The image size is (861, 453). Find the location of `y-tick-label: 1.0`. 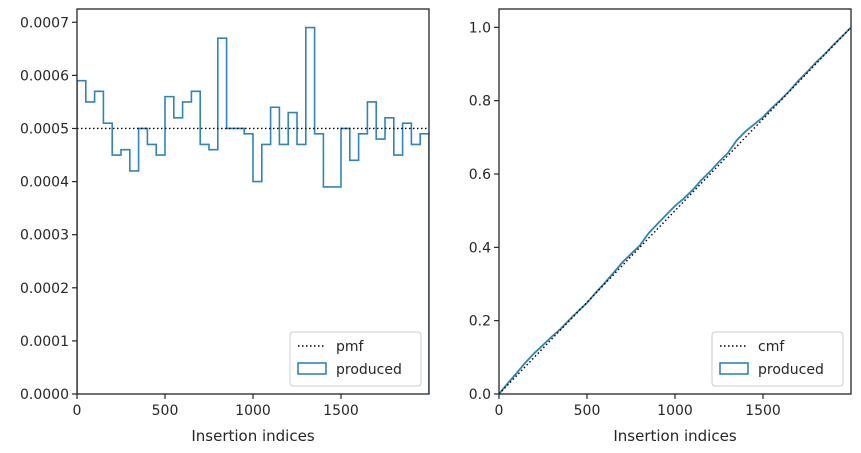

y-tick-label: 1.0 is located at coordinates (480, 28).